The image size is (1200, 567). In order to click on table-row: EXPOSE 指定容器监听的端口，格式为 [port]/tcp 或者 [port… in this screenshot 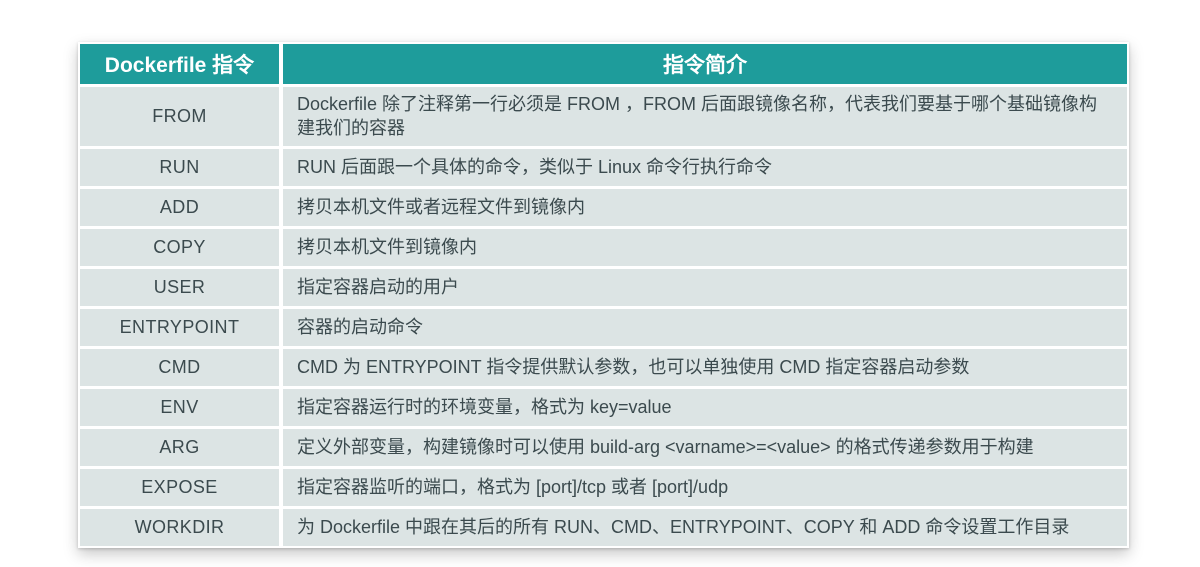, I will do `click(603, 487)`.